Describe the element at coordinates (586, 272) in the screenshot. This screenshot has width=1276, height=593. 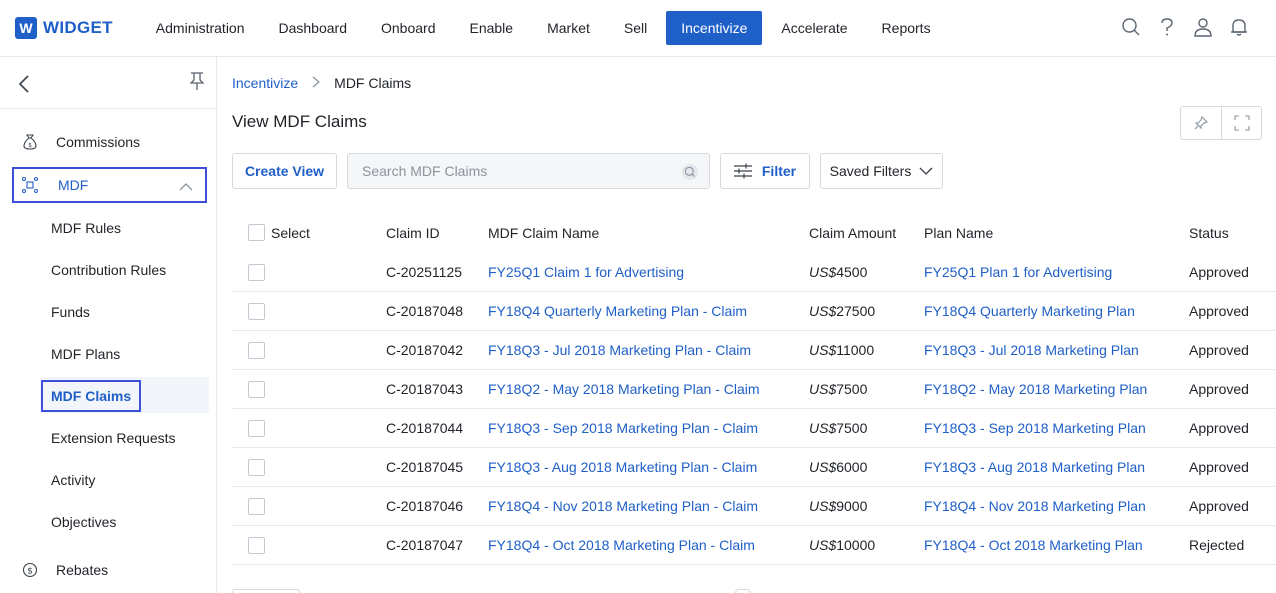
I see `claim-name-link: FY25Q1 Claim 1 for Advertising` at that location.